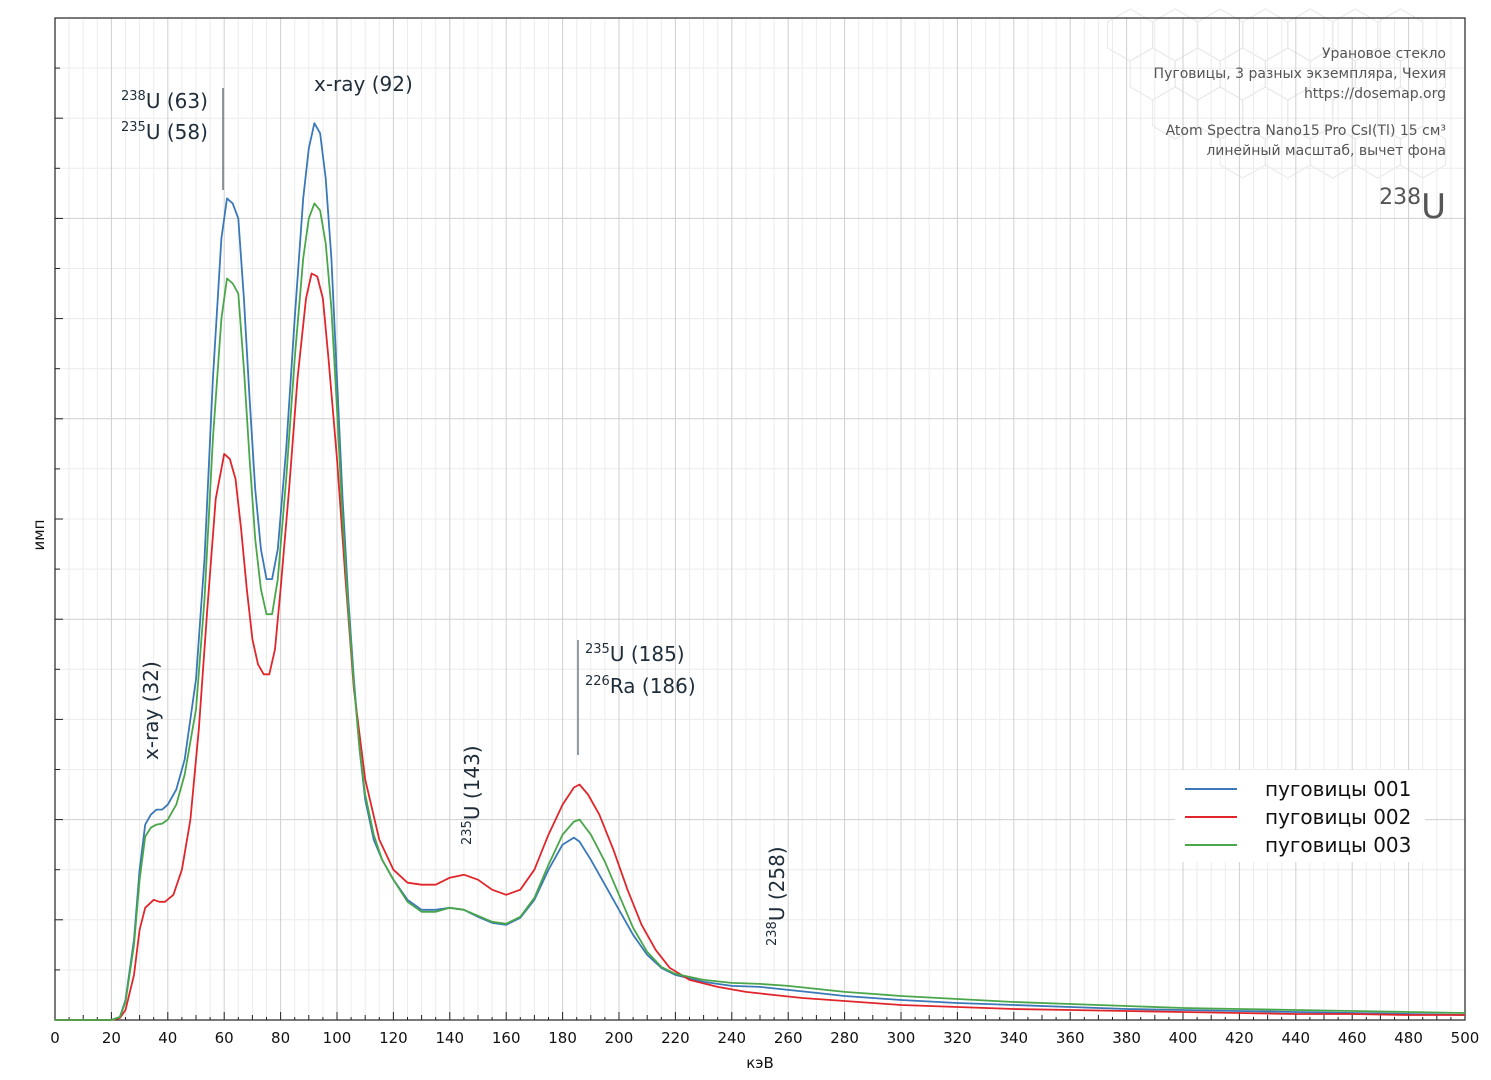 The image size is (1491, 1080). Describe the element at coordinates (1126, 1038) in the screenshot. I see `x-tick-label-380: 380` at that location.